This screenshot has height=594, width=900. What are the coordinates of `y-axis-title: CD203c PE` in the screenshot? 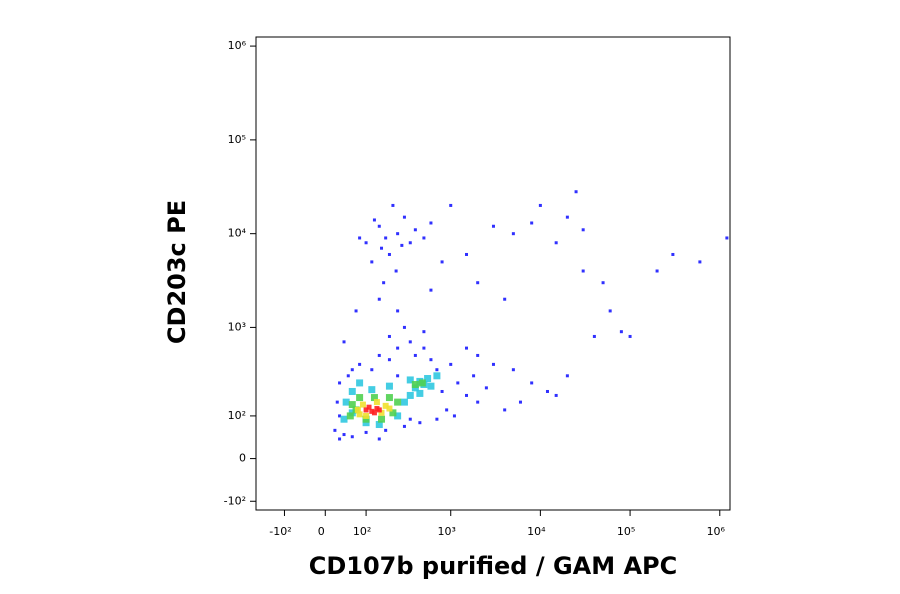 It's located at (177, 272).